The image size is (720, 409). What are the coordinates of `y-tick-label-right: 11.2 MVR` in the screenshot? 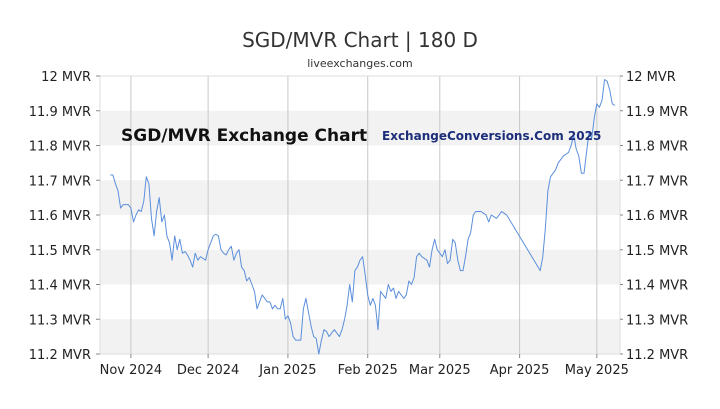 It's located at (657, 355).